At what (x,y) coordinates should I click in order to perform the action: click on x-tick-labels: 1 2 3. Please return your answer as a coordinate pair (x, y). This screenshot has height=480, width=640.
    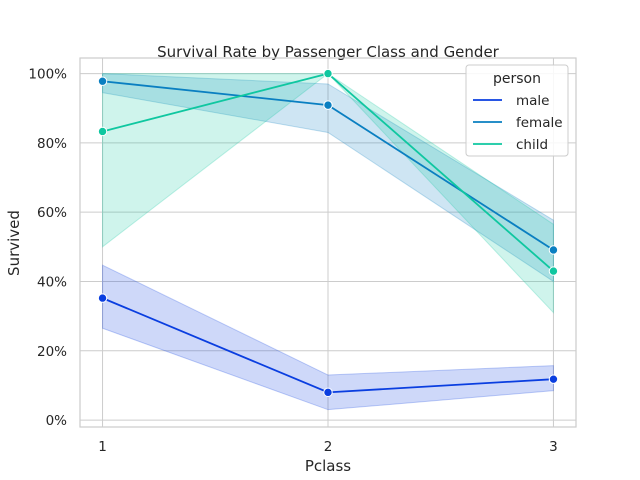
    Looking at the image, I should click on (328, 447).